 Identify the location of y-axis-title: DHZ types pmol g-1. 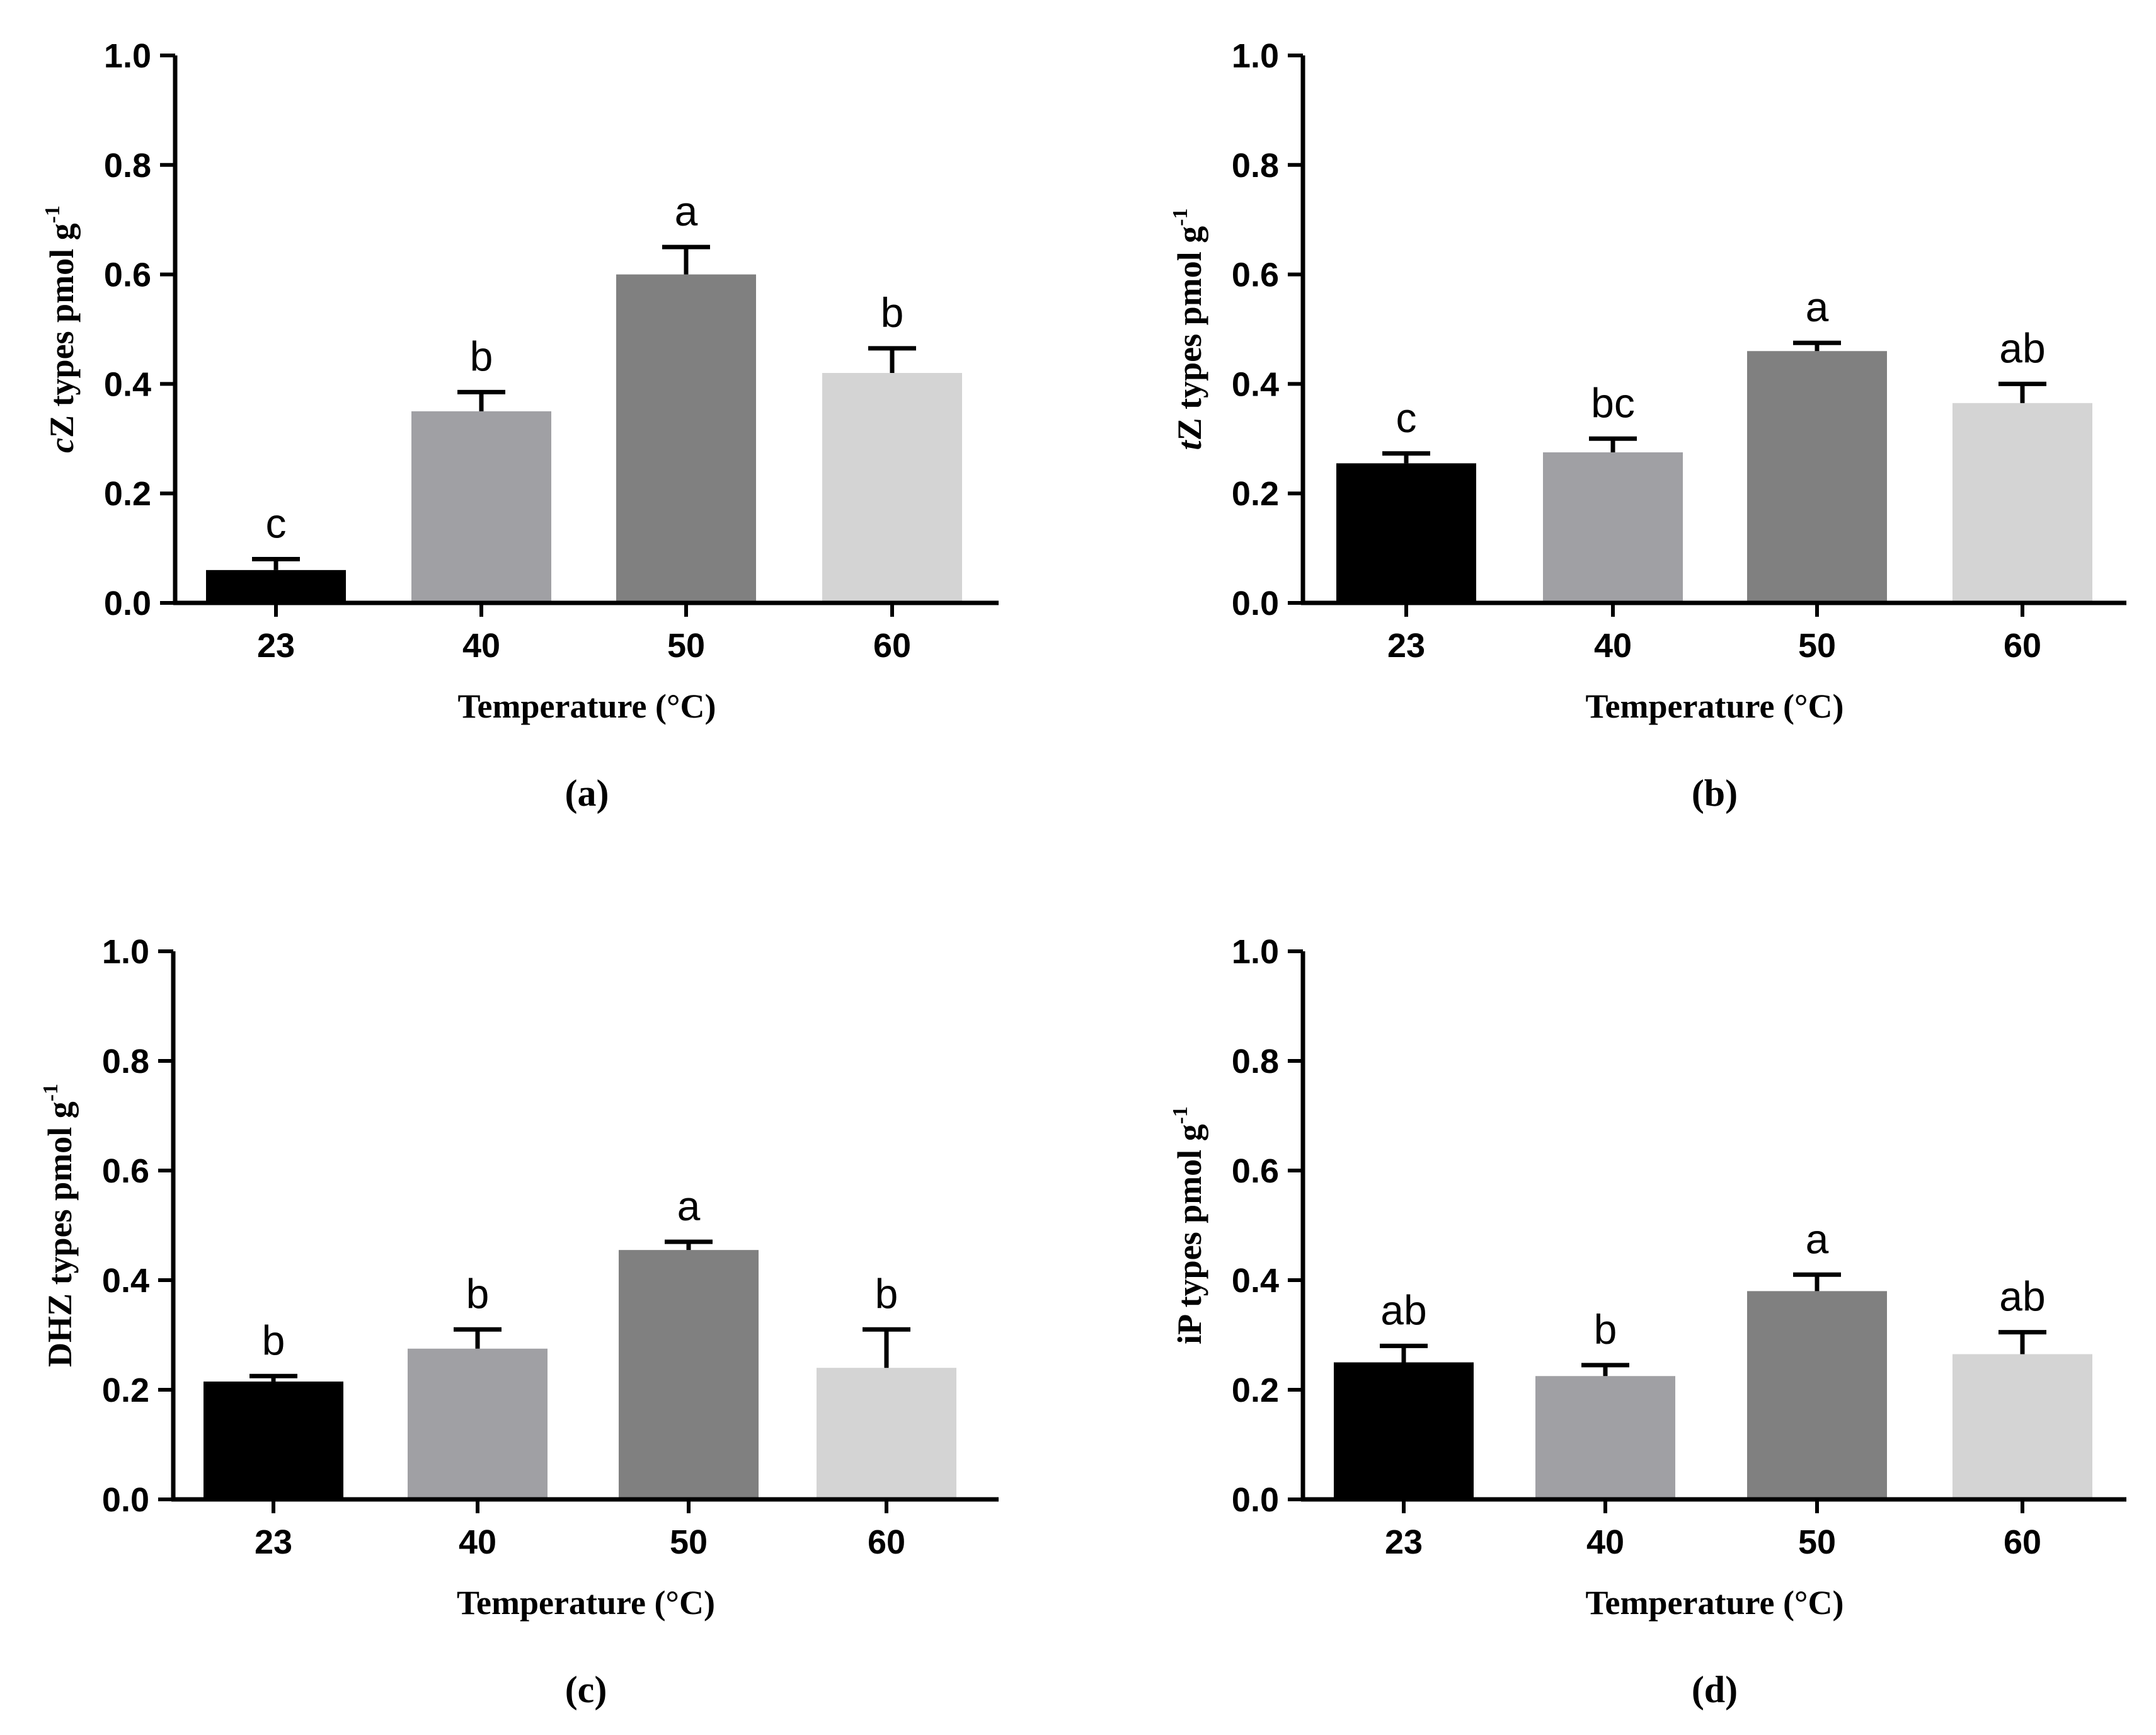
(59, 1225).